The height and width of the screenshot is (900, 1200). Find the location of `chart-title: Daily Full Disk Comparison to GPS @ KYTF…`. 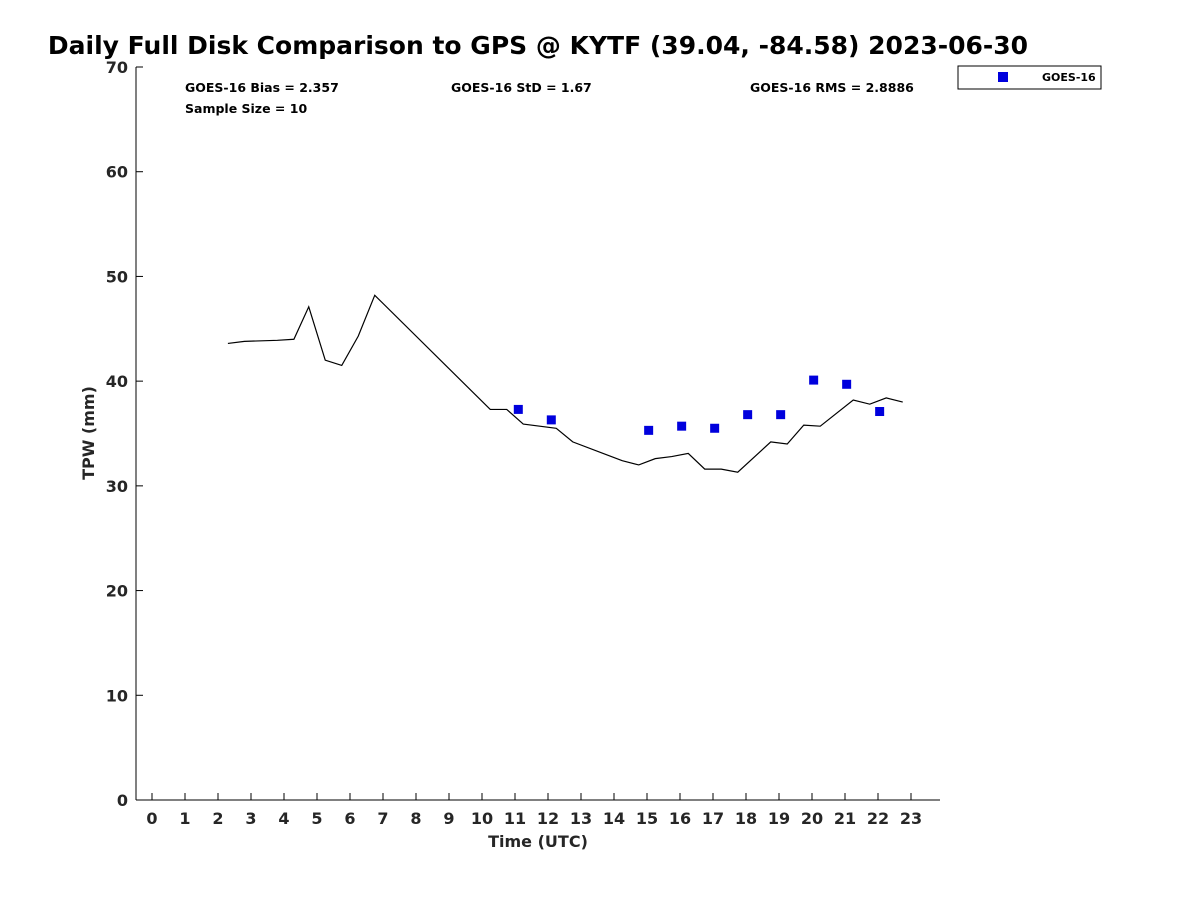

chart-title: Daily Full Disk Comparison to GPS @ KYTF… is located at coordinates (538, 45).